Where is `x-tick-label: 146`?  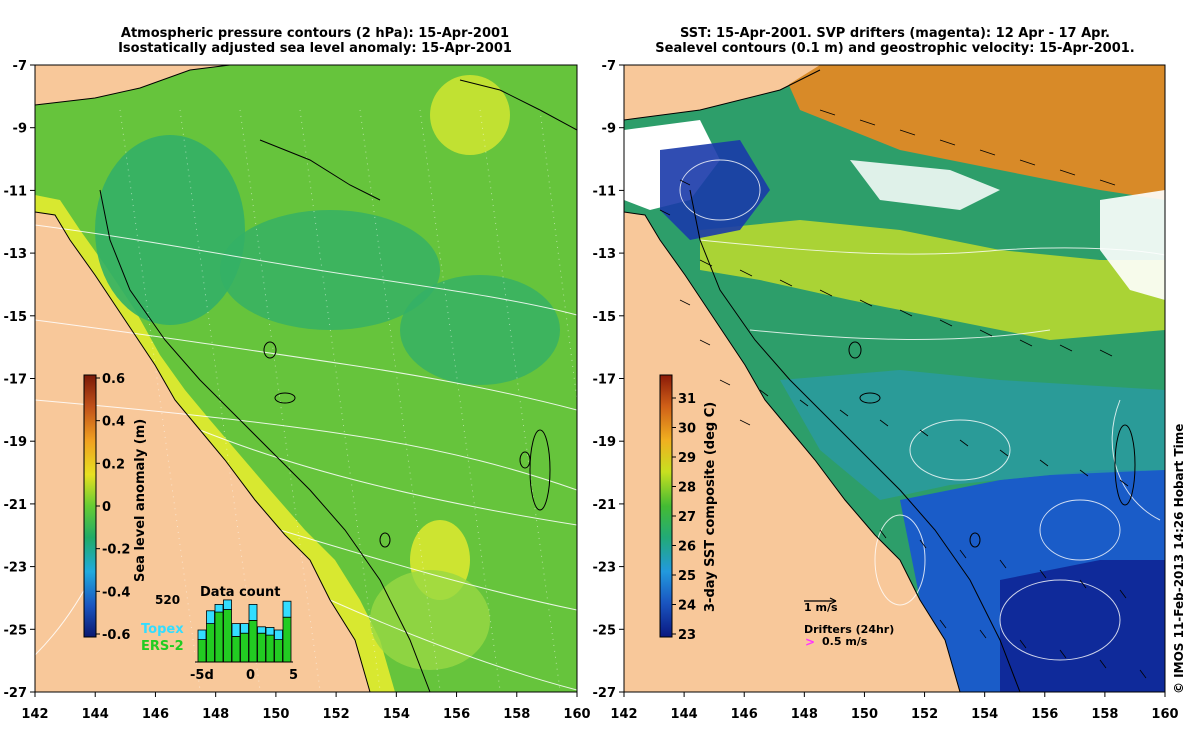
x-tick-label: 146 is located at coordinates (155, 714).